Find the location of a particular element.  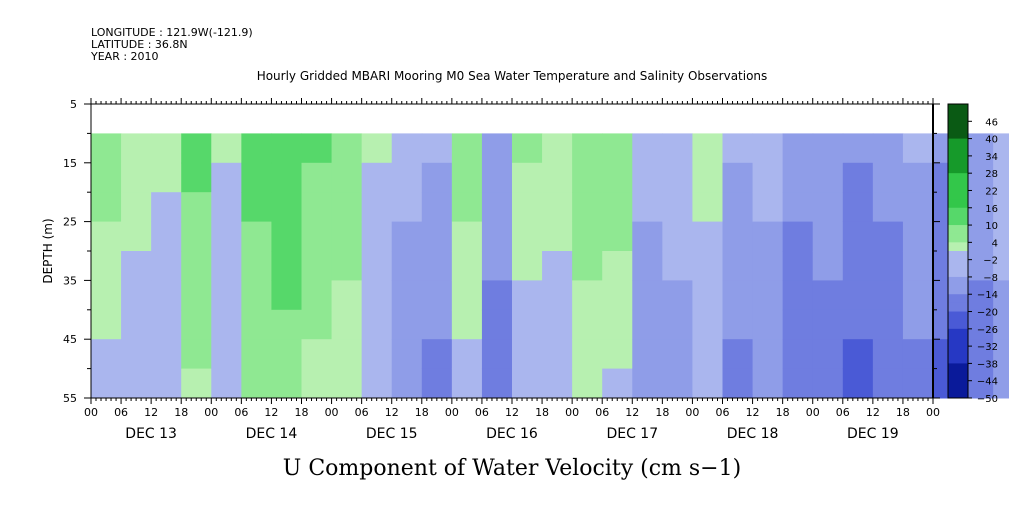

y-tick-label: 45 is located at coordinates (70, 339).